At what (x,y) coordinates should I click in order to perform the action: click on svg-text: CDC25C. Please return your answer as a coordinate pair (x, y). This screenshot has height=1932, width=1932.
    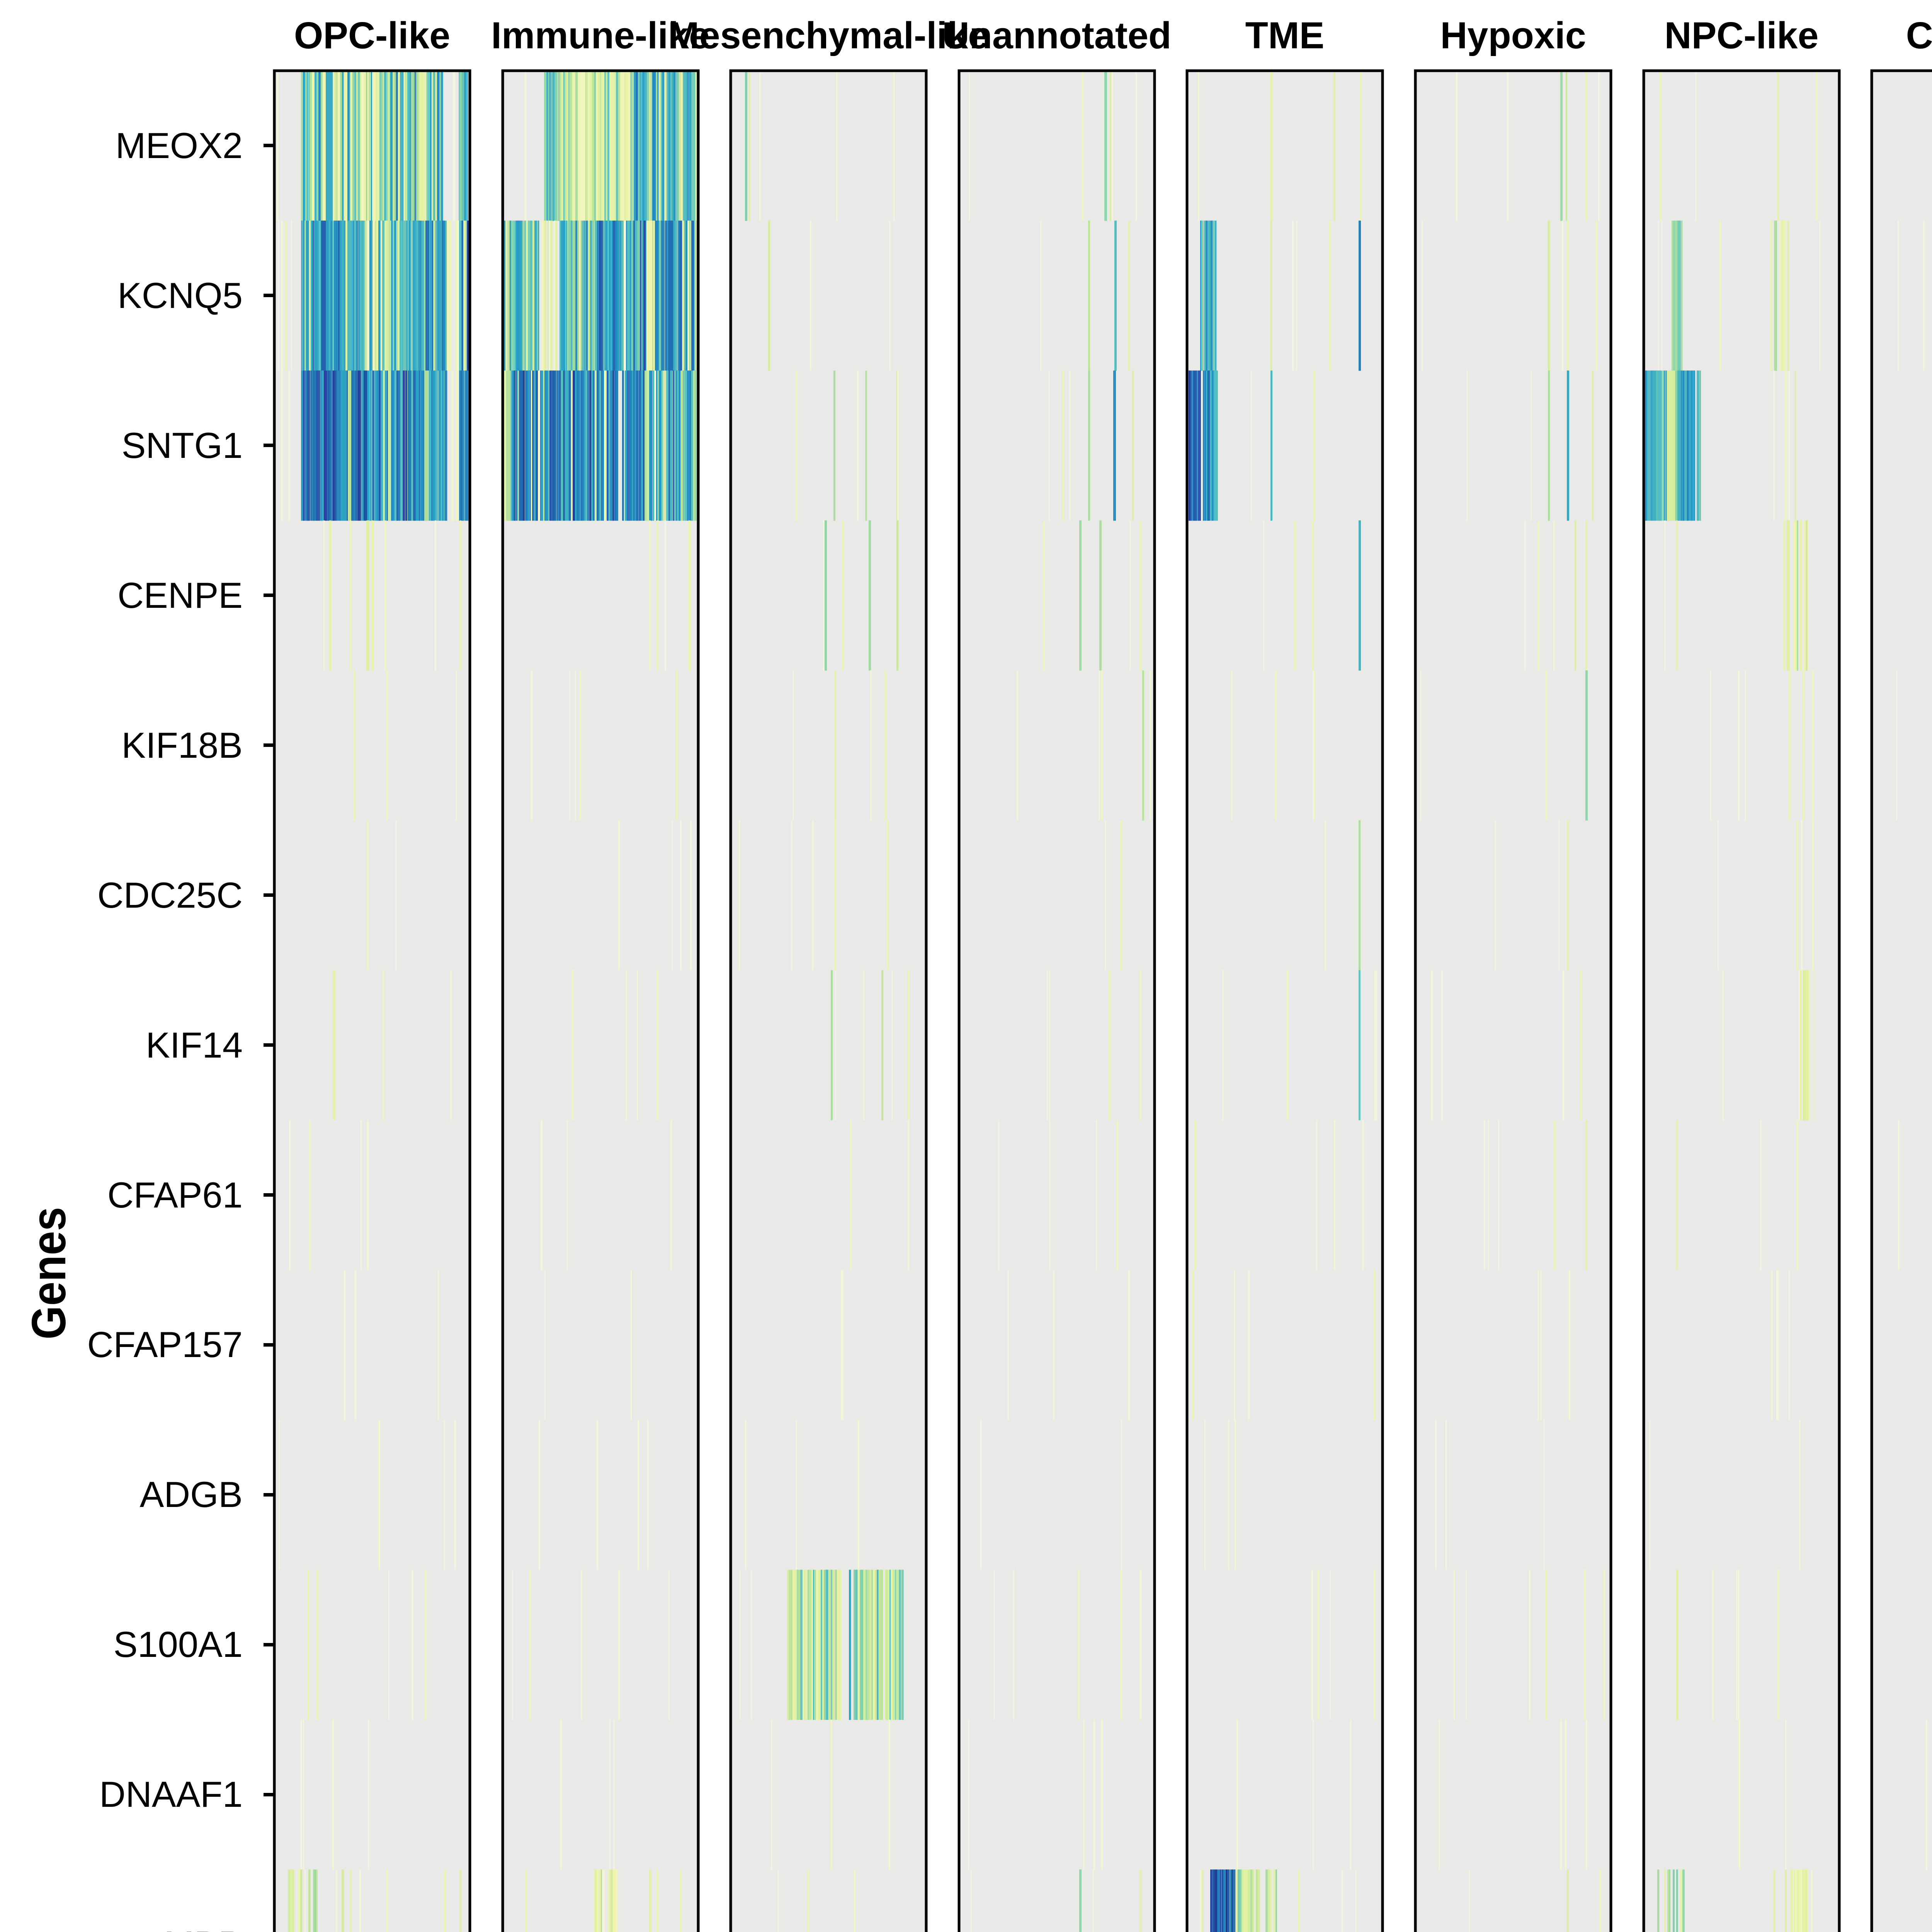
    Looking at the image, I should click on (170, 895).